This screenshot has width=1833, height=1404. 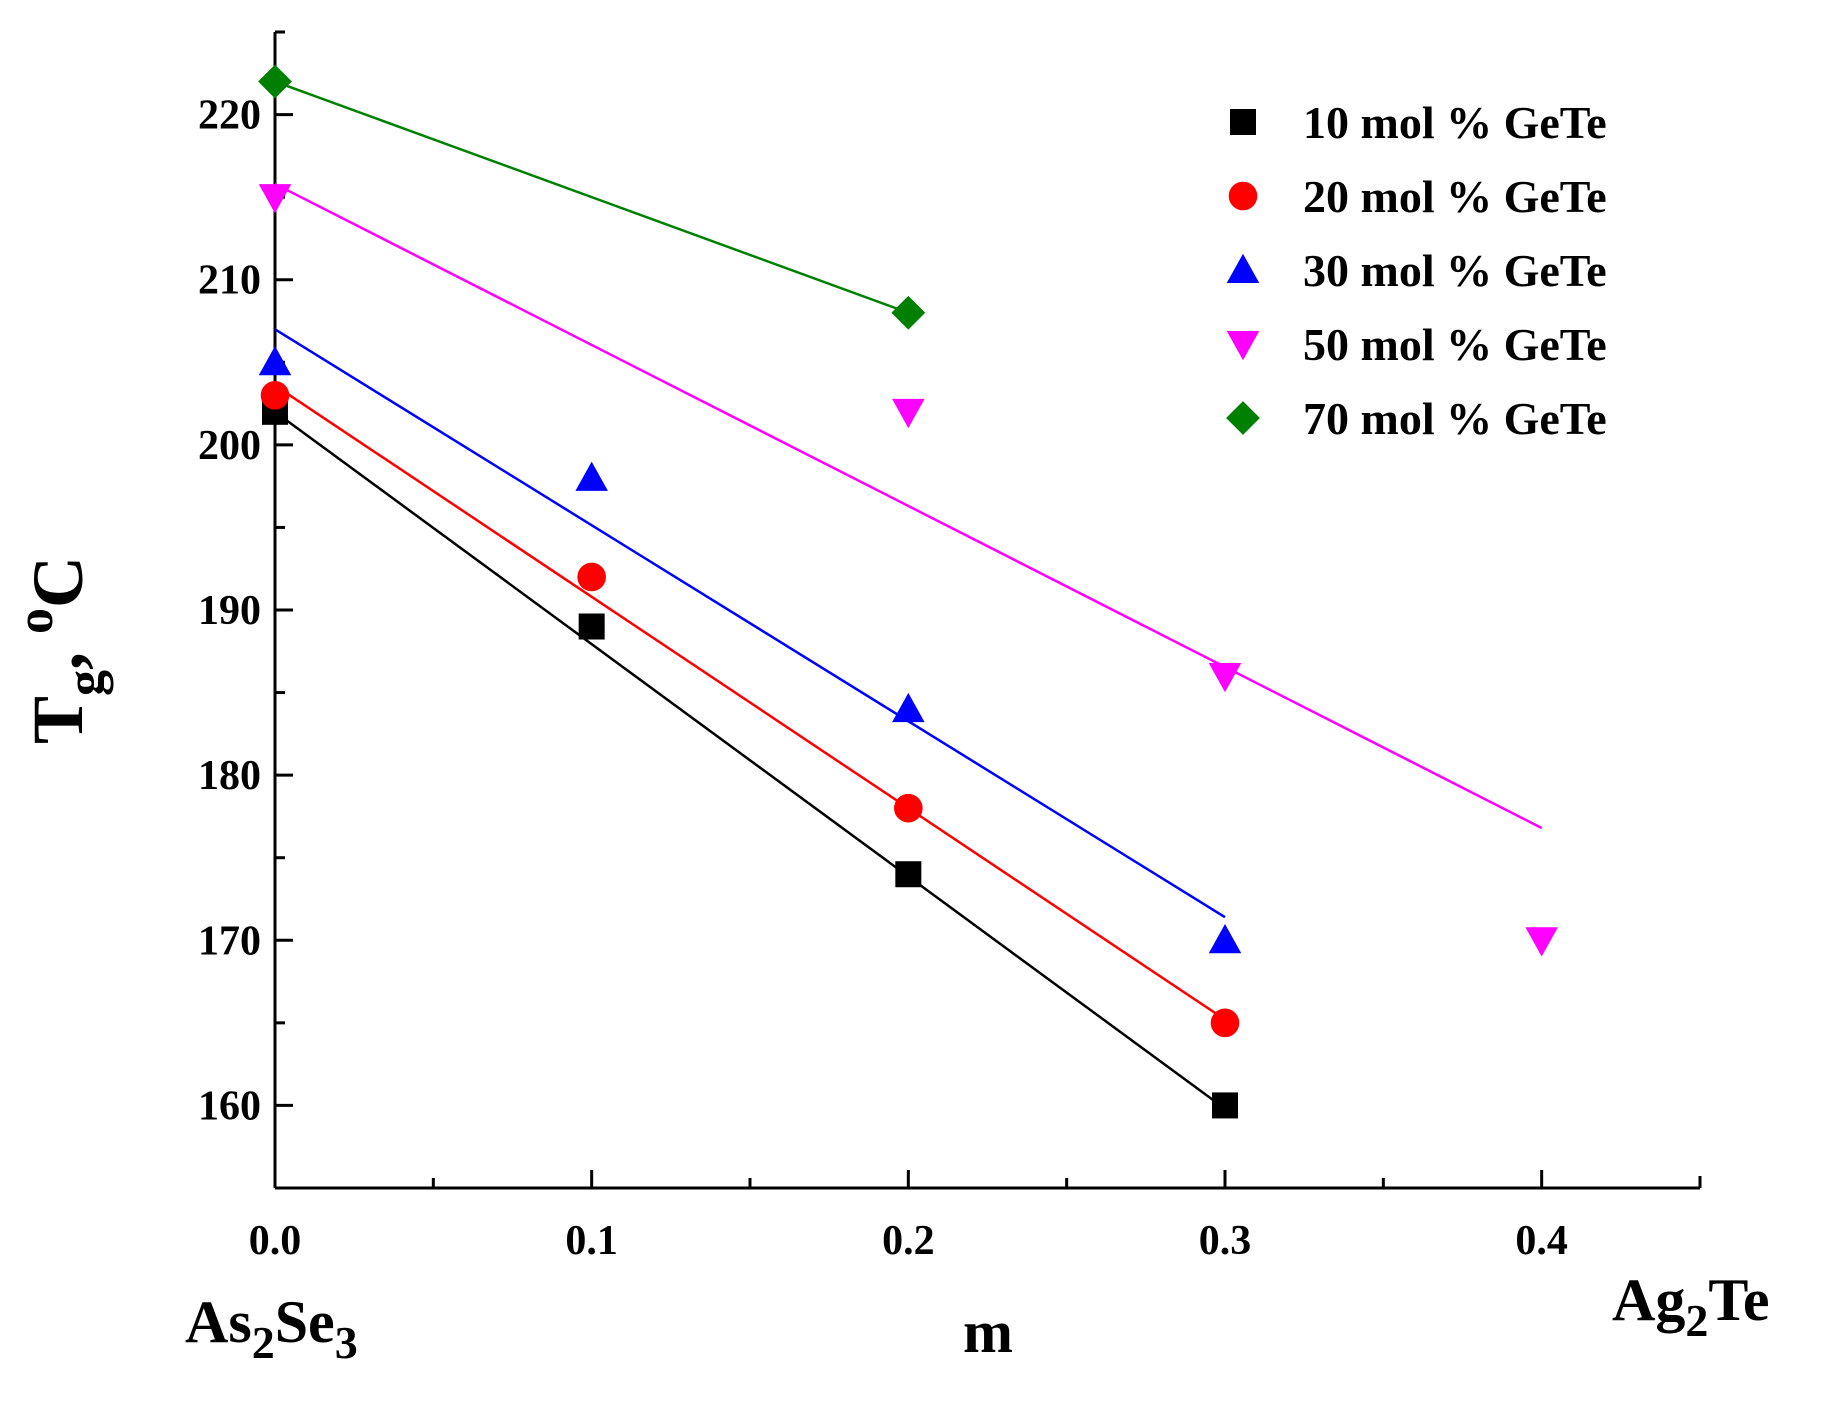 I want to click on y-axis-title-main: T, so click(x=58, y=720).